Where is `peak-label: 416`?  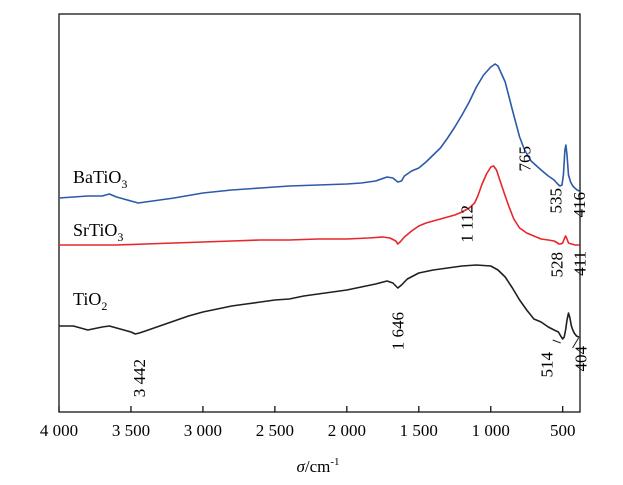
peak-label: 416 is located at coordinates (579, 205).